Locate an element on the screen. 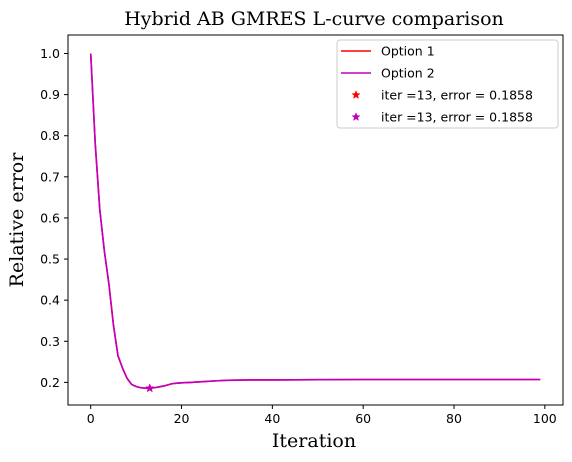  y-tick-label: 0.8 is located at coordinates (50, 135).